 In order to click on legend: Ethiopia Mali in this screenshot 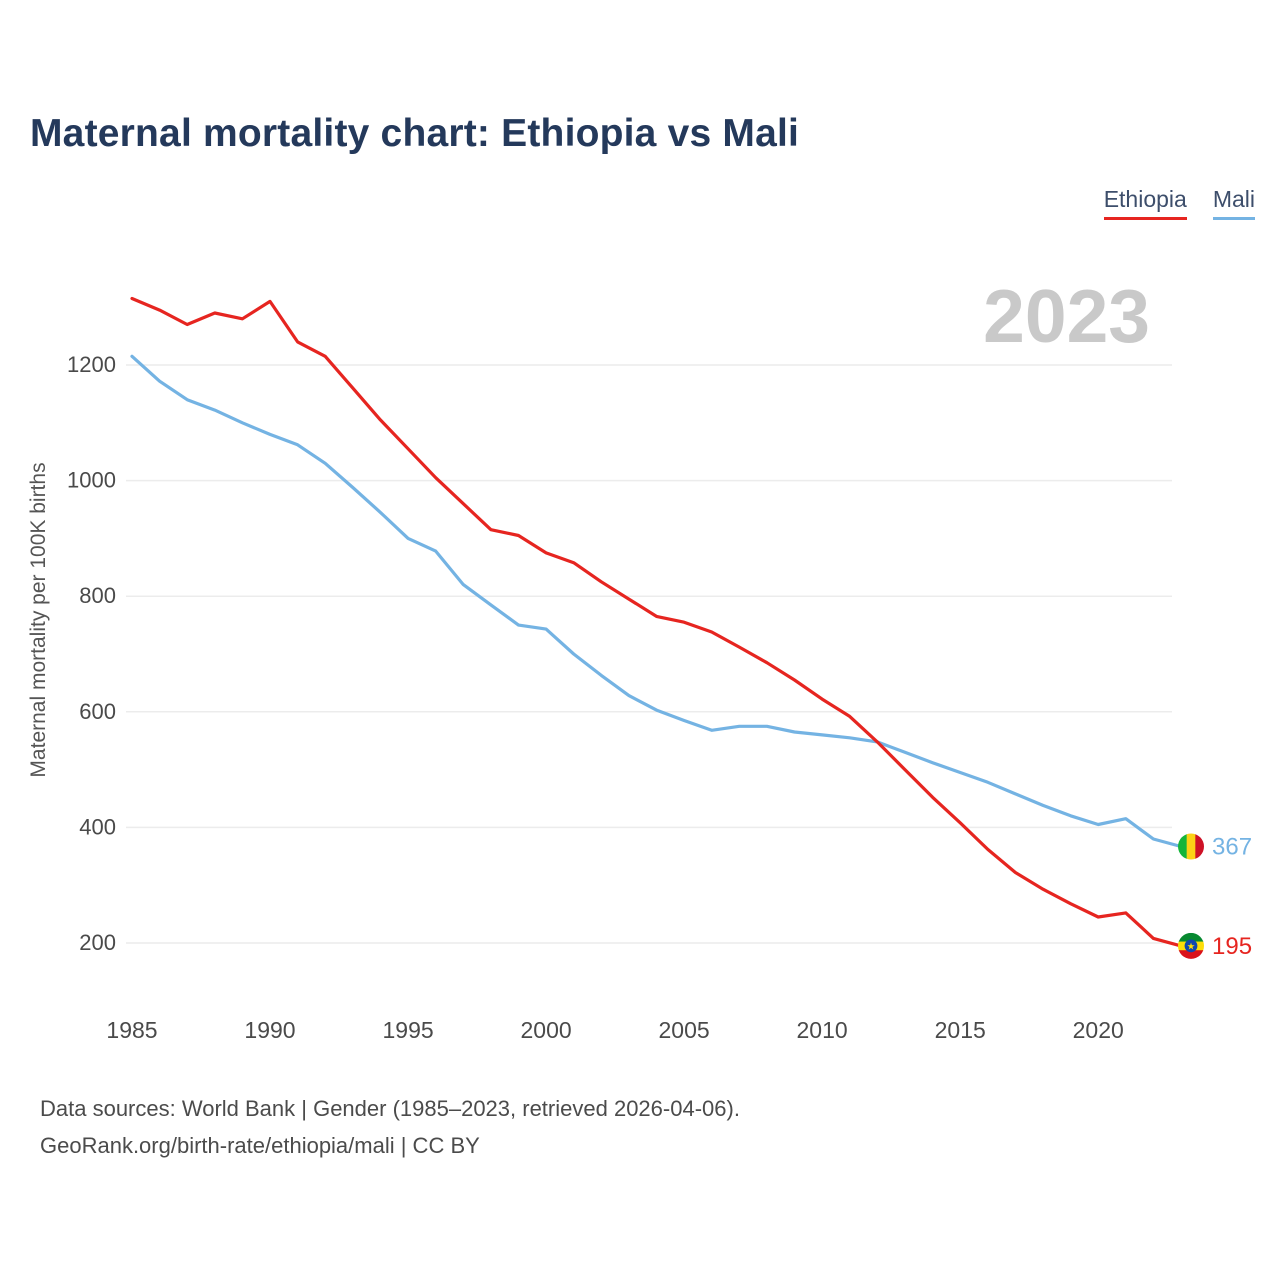, I will do `click(1179, 203)`.